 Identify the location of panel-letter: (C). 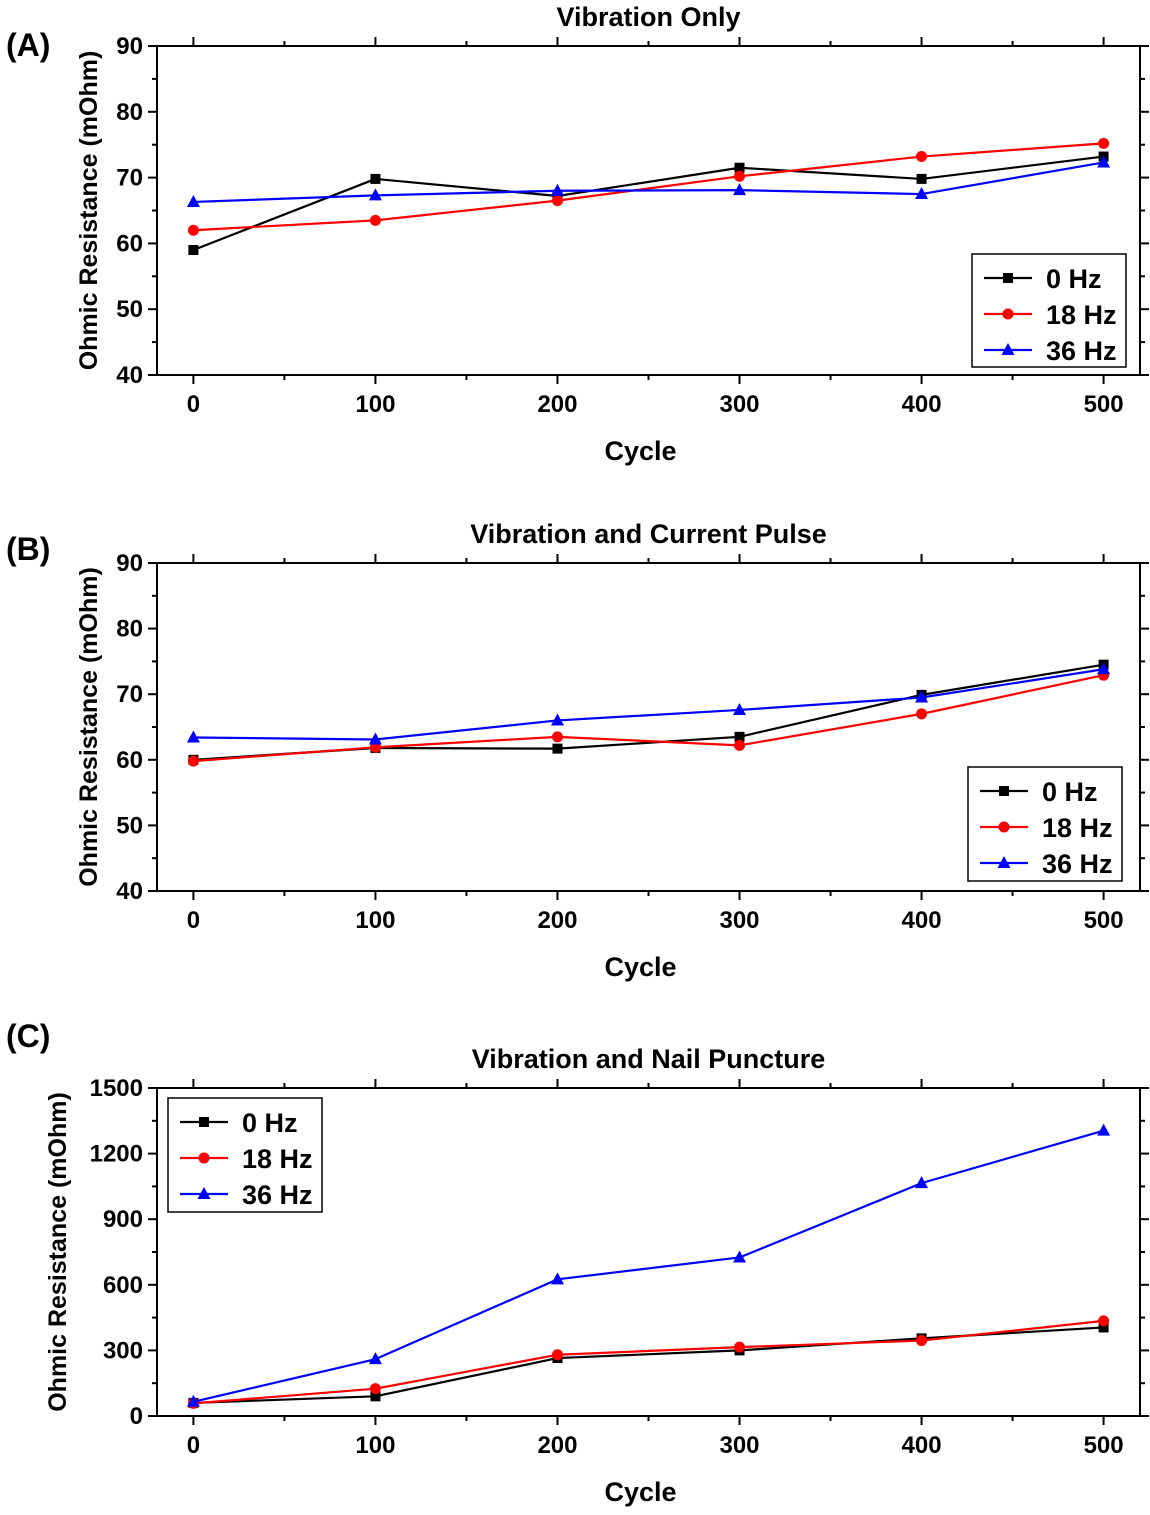
(28, 1036).